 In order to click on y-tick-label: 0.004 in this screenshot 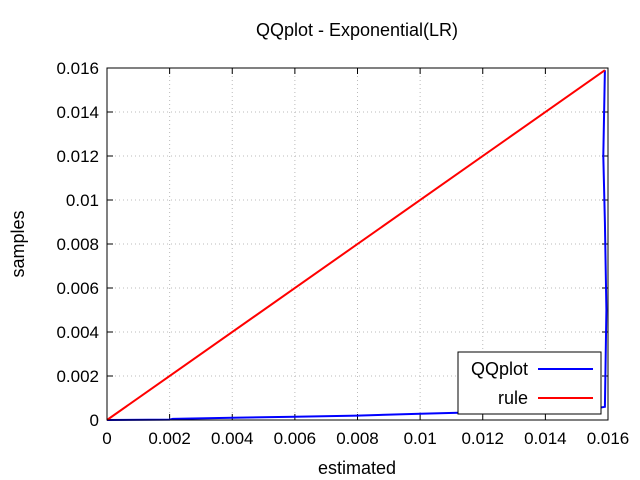, I will do `click(77, 332)`.